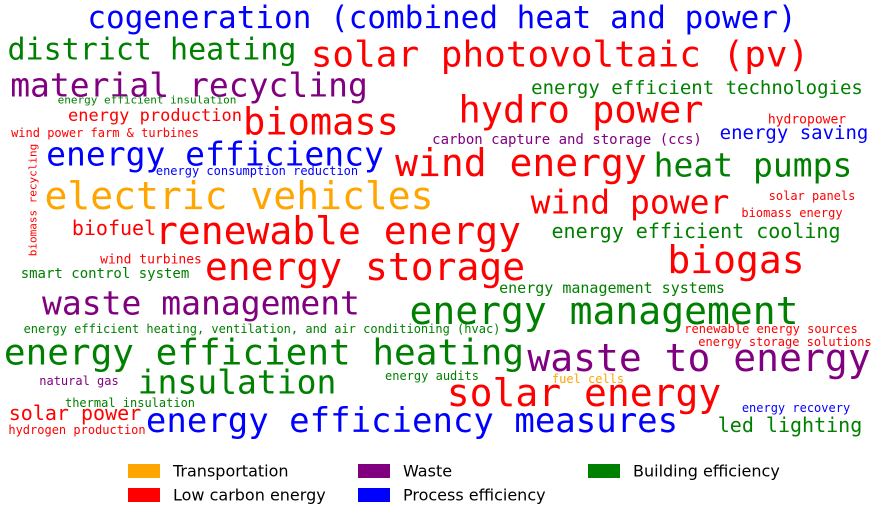 This screenshot has height=508, width=872. What do you see at coordinates (588, 379) in the screenshot?
I see `word: fuel cells` at bounding box center [588, 379].